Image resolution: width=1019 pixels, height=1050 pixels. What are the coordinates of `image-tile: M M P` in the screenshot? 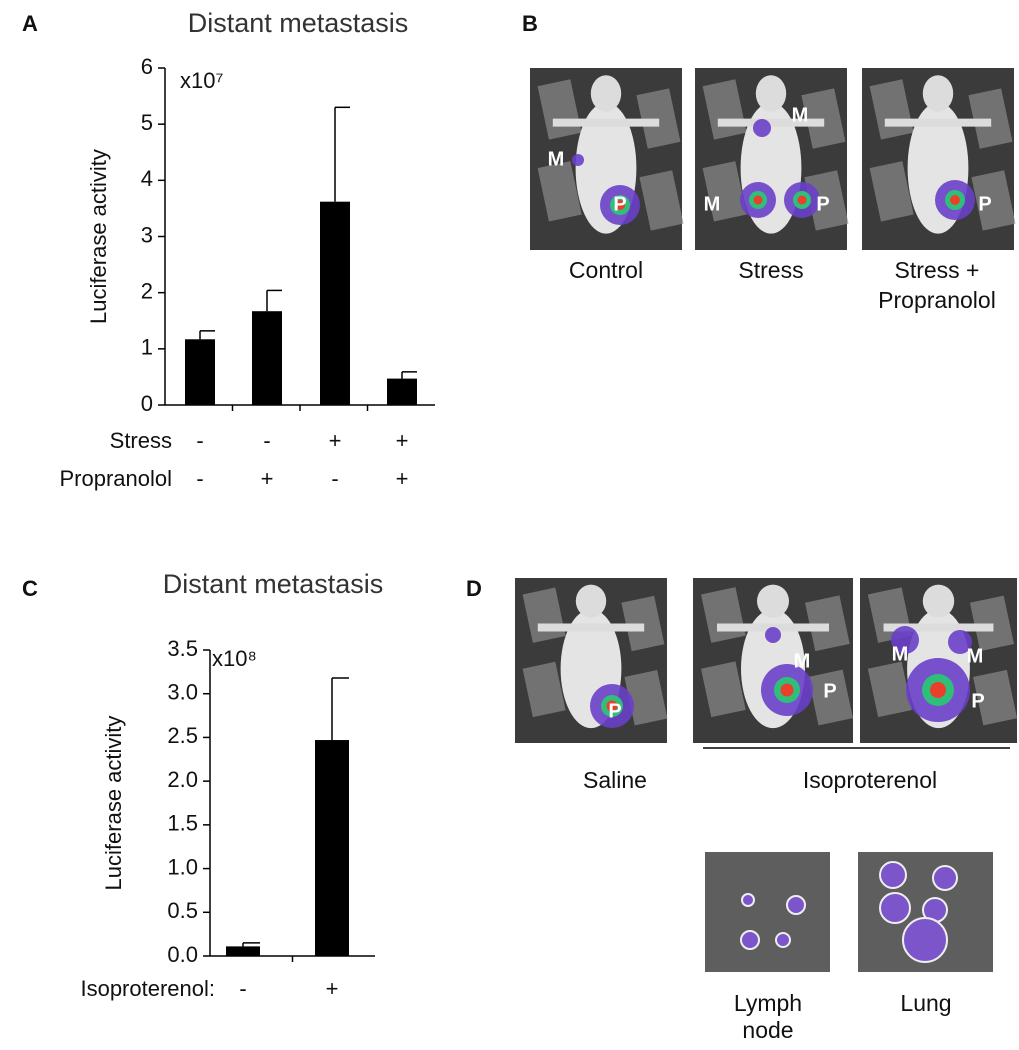 It's located at (939, 660).